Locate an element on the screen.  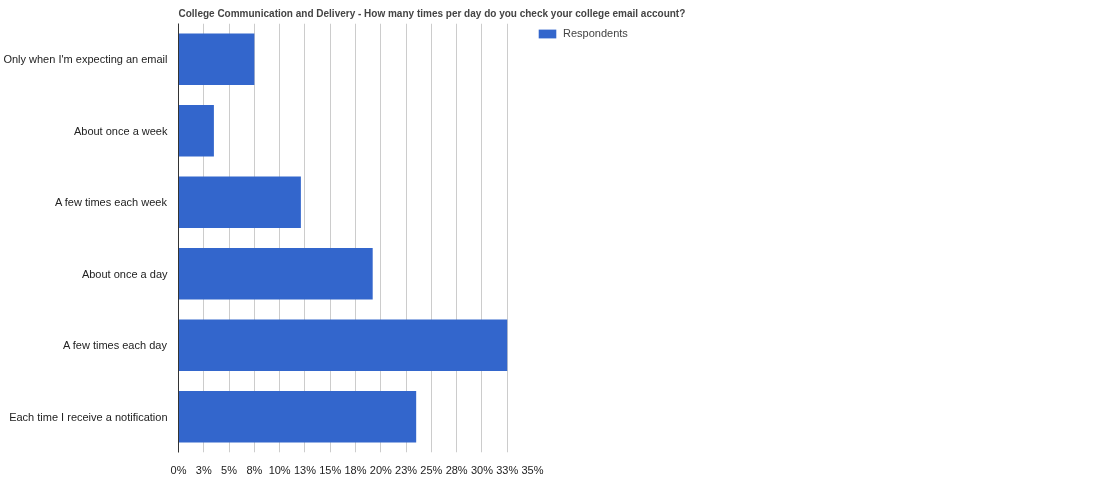
x-tick-label: 13% is located at coordinates (305, 469).